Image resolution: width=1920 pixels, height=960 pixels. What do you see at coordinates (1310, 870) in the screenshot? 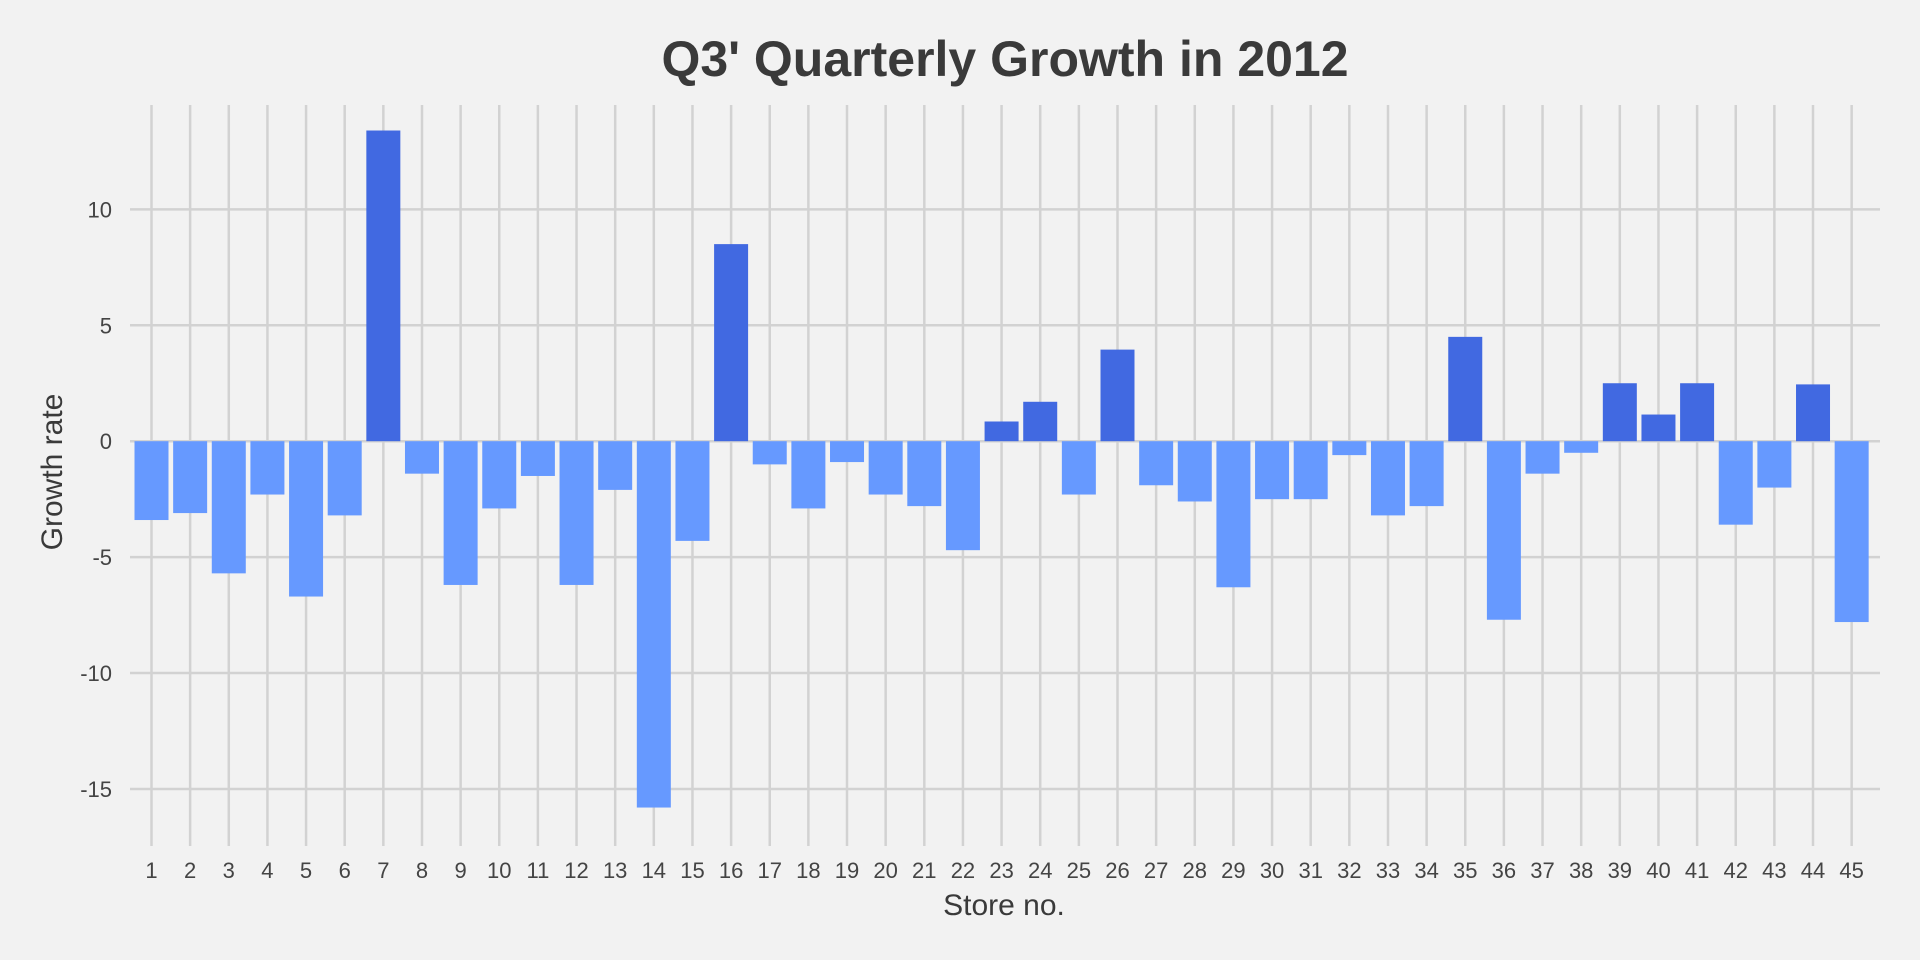
I see `x-tick-label: 31` at bounding box center [1310, 870].